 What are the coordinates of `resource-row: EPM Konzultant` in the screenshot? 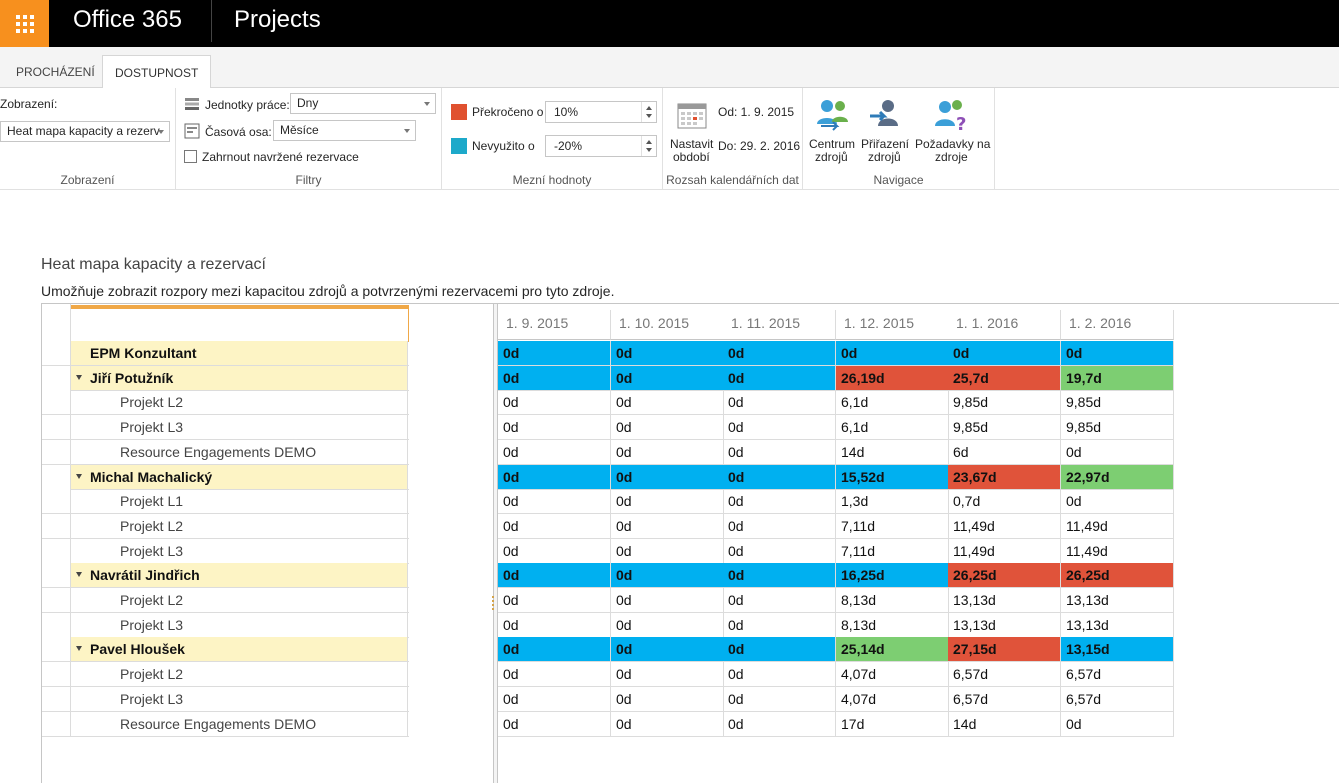 It's located at (225, 353).